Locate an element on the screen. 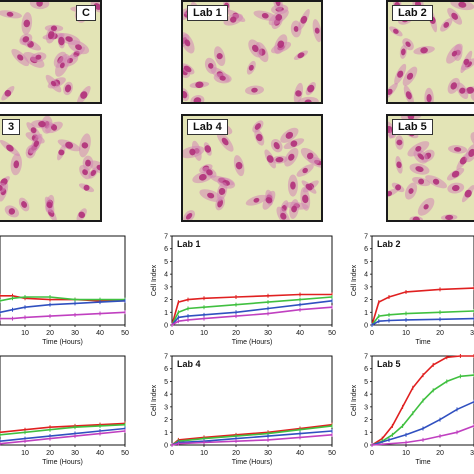 This screenshot has width=474, height=474. chart-c-bottom: 10 20 30 40 50 Time (Hours) is located at coordinates (65, 409).